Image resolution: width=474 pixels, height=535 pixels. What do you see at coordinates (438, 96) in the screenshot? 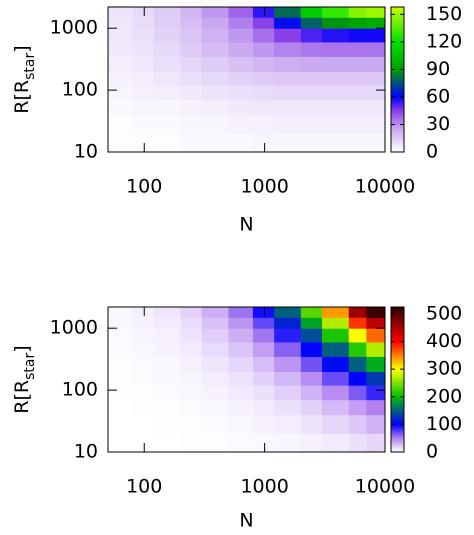
I see `colorbar-tick-label: 60` at bounding box center [438, 96].